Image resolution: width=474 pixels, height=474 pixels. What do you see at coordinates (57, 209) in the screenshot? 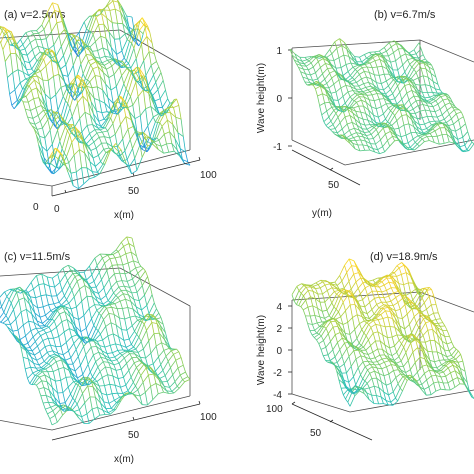
I see `panel-a-x-tick: 0` at bounding box center [57, 209].